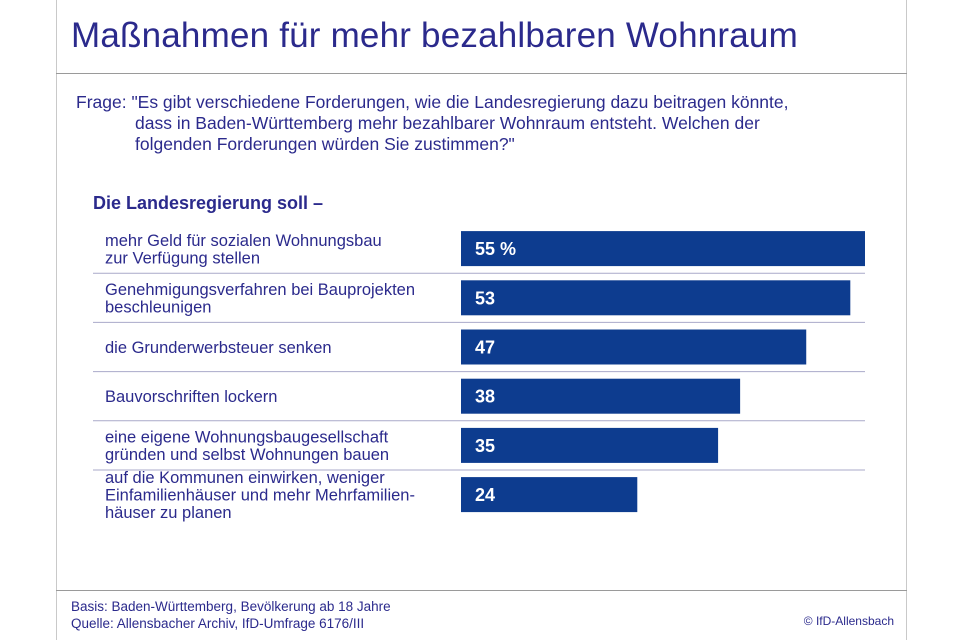  I want to click on bar-value-label: 55 %, so click(495, 249).